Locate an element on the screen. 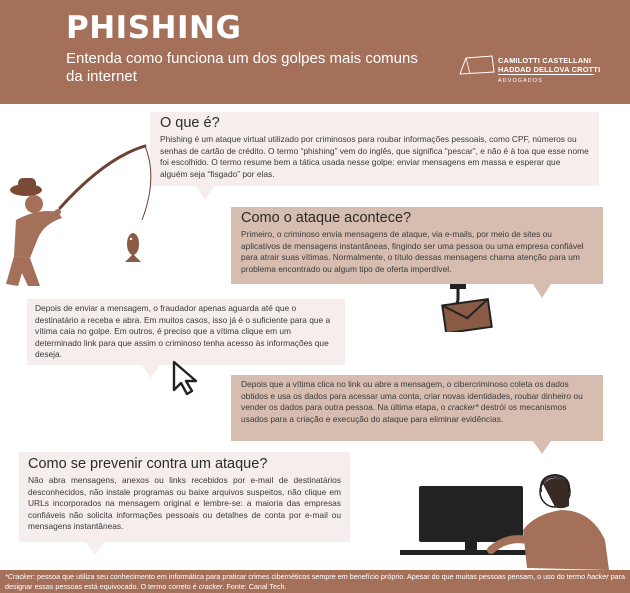 The width and height of the screenshot is (630, 593). footer-text-3: . Fonte: Canal Tech. is located at coordinates (254, 586).